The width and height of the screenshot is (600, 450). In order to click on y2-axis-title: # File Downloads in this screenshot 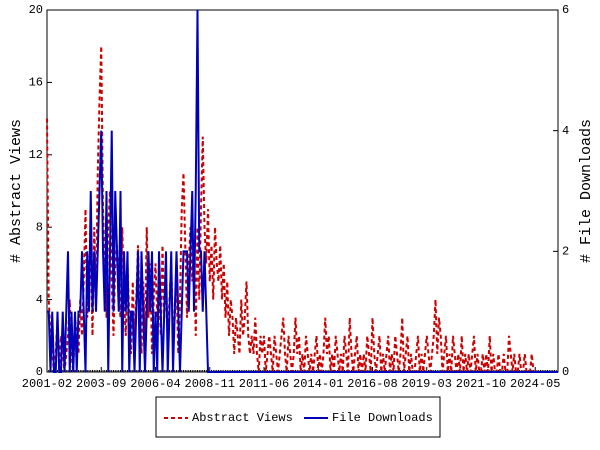, I will do `click(586, 191)`.